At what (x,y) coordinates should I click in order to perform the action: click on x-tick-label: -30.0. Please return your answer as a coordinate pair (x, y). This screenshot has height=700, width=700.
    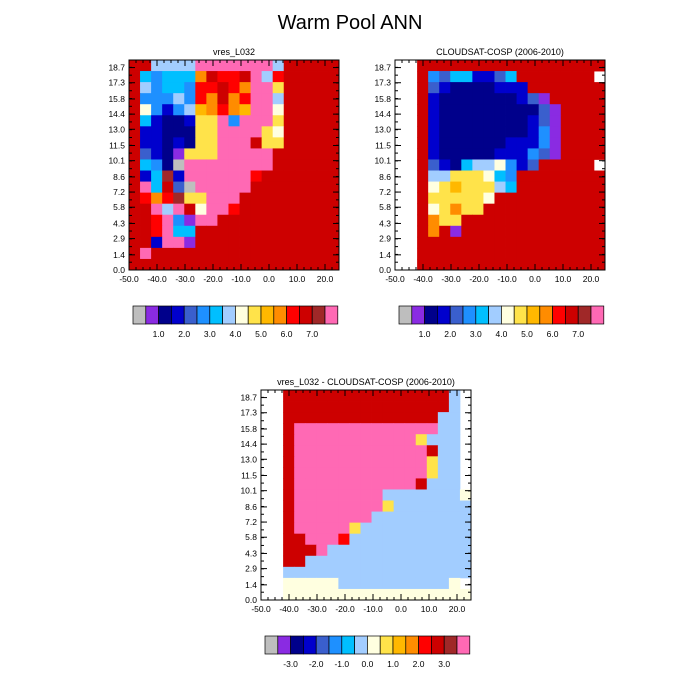
    Looking at the image, I should click on (451, 279).